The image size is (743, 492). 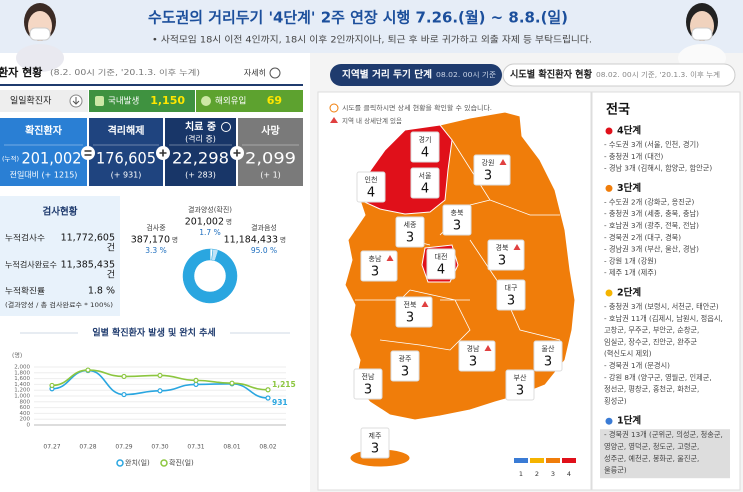 I want to click on section-line: 횡성군), so click(x=615, y=400).